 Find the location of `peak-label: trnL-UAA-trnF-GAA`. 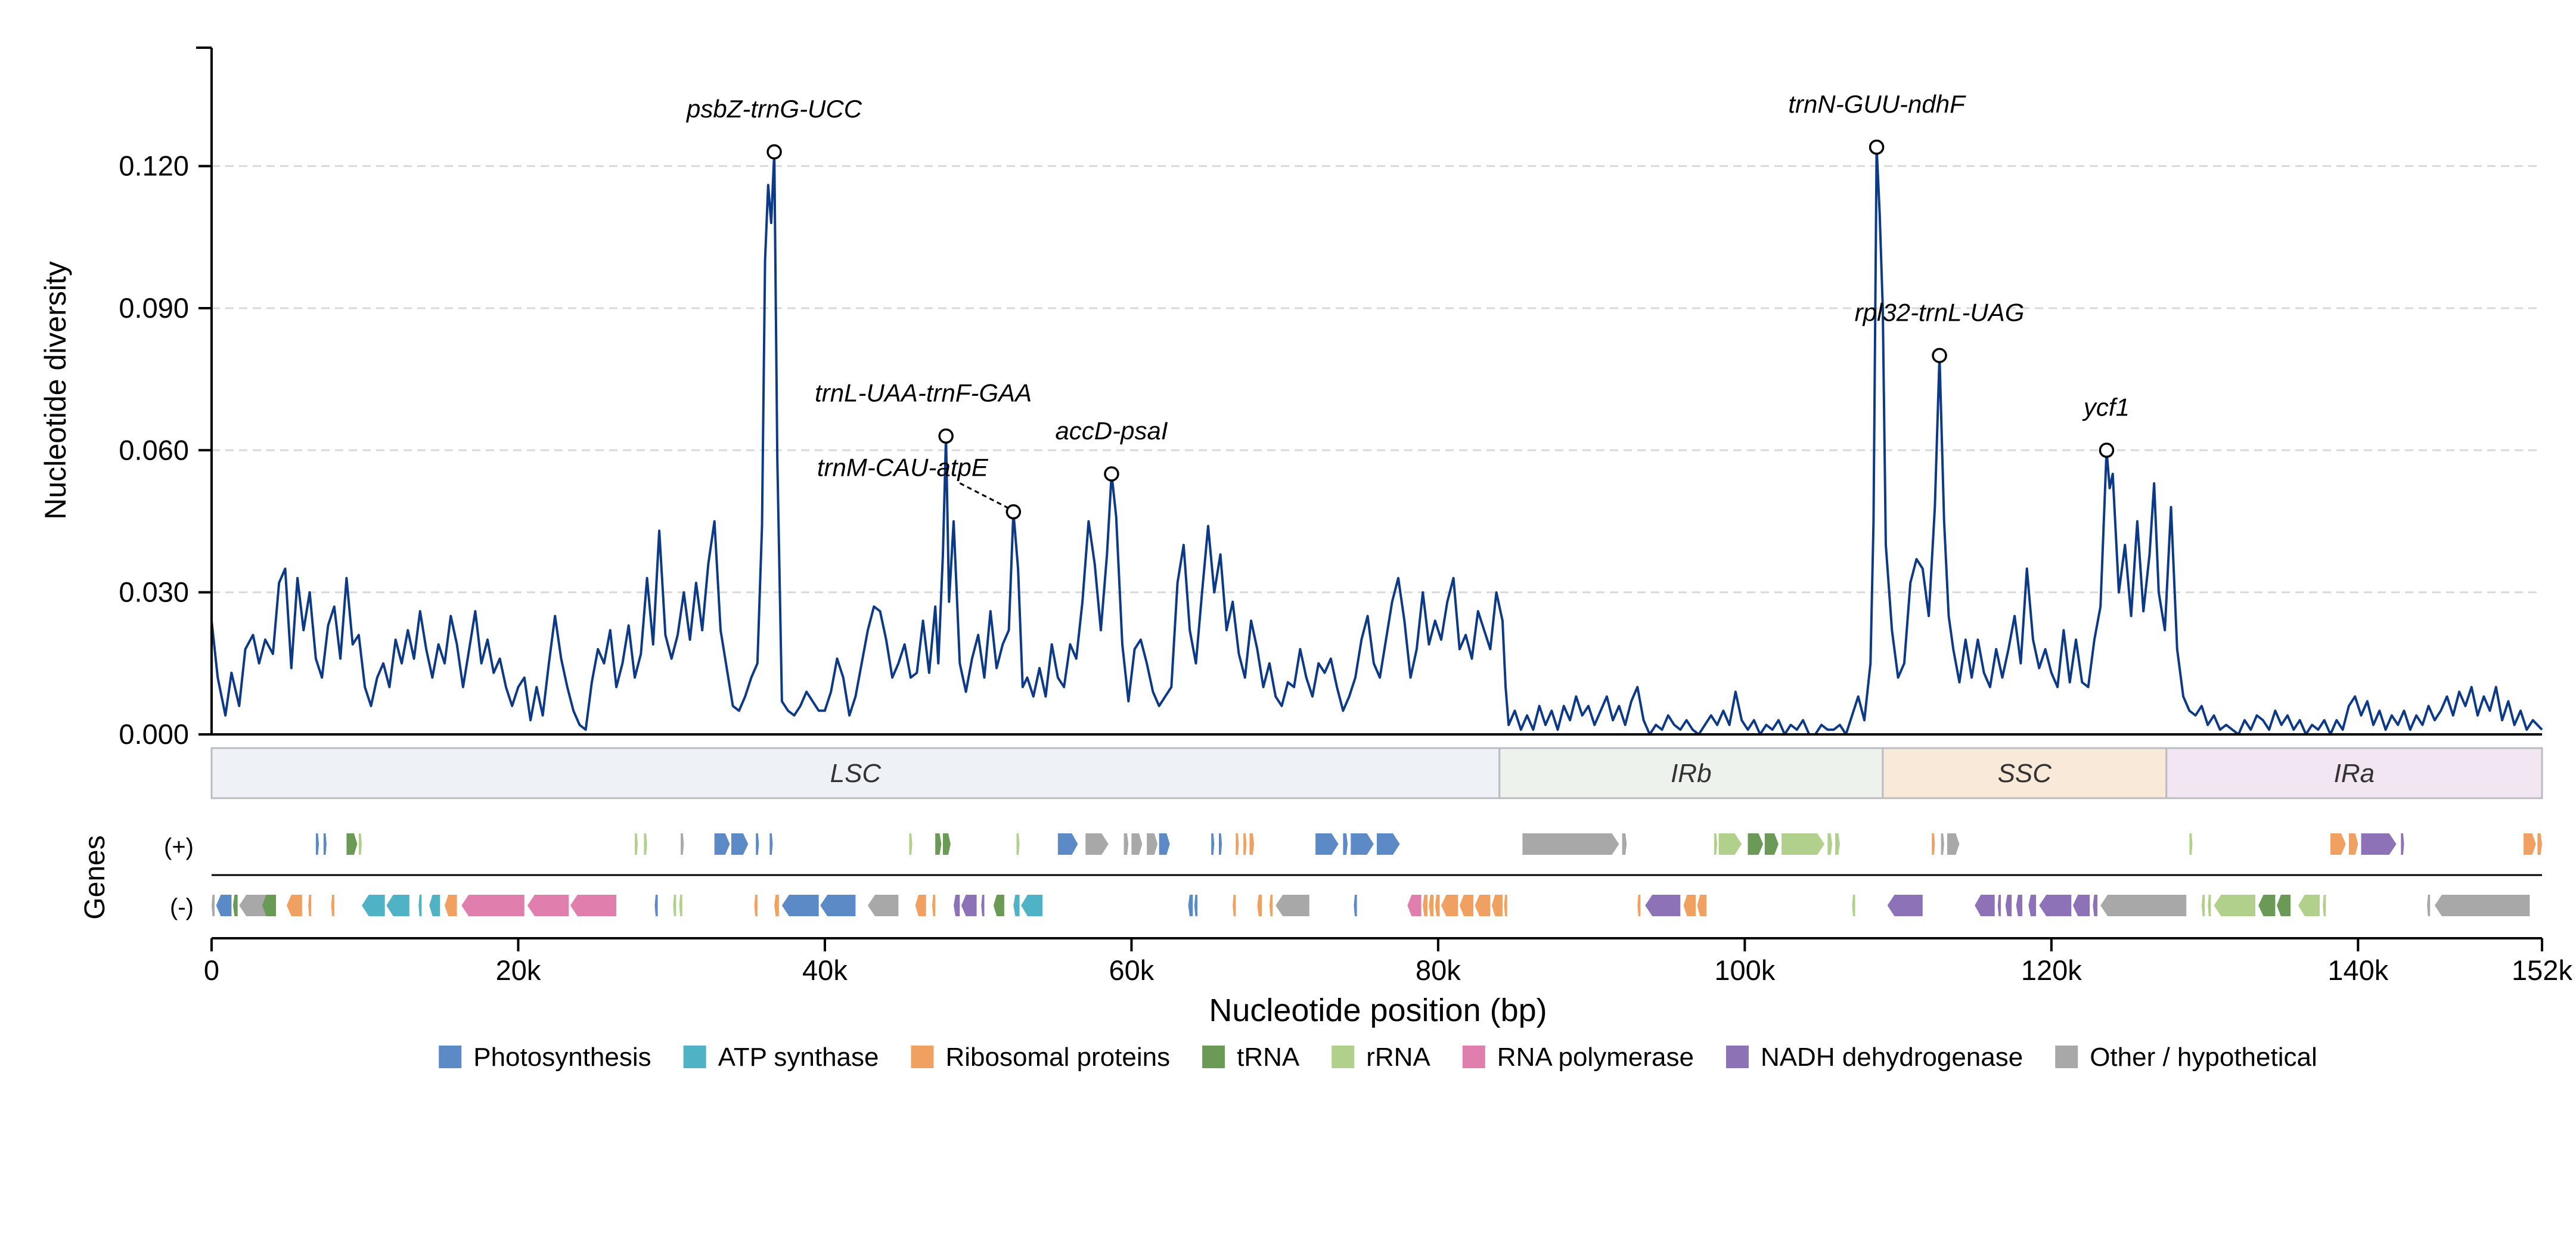

peak-label: trnL-UAA-trnF-GAA is located at coordinates (923, 393).